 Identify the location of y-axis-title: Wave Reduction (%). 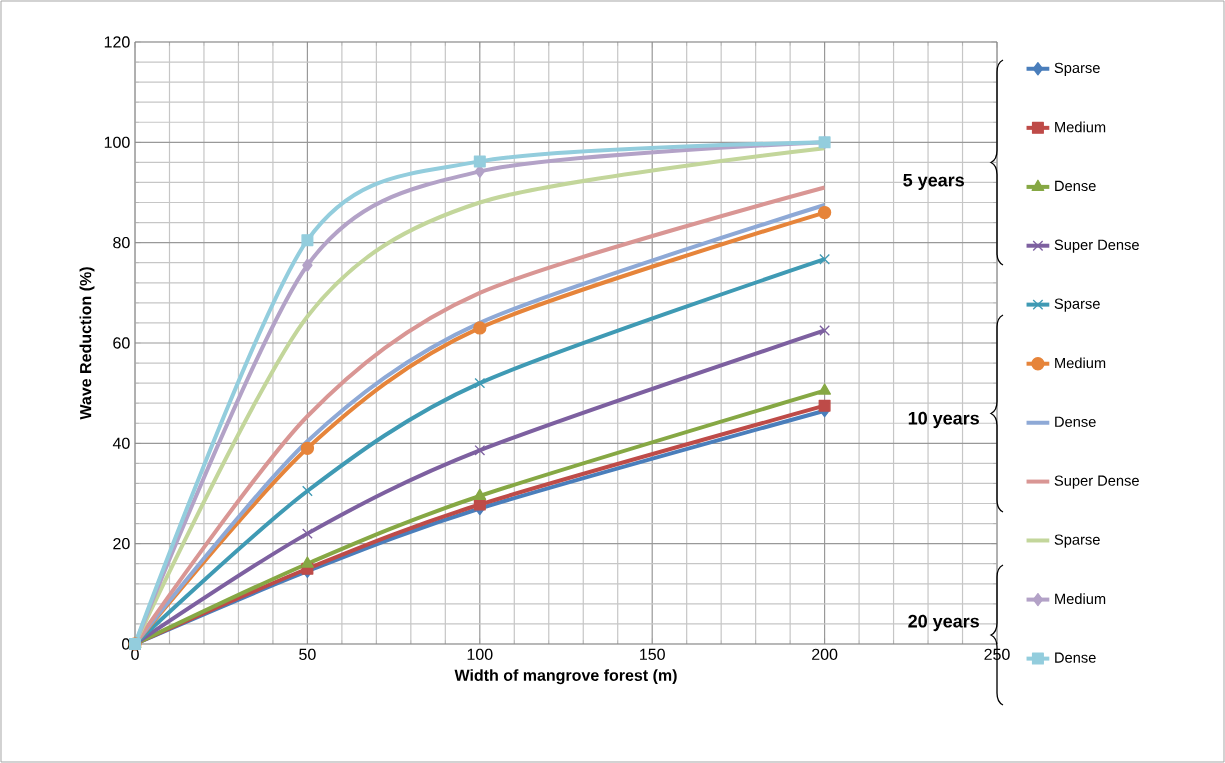
(87, 343).